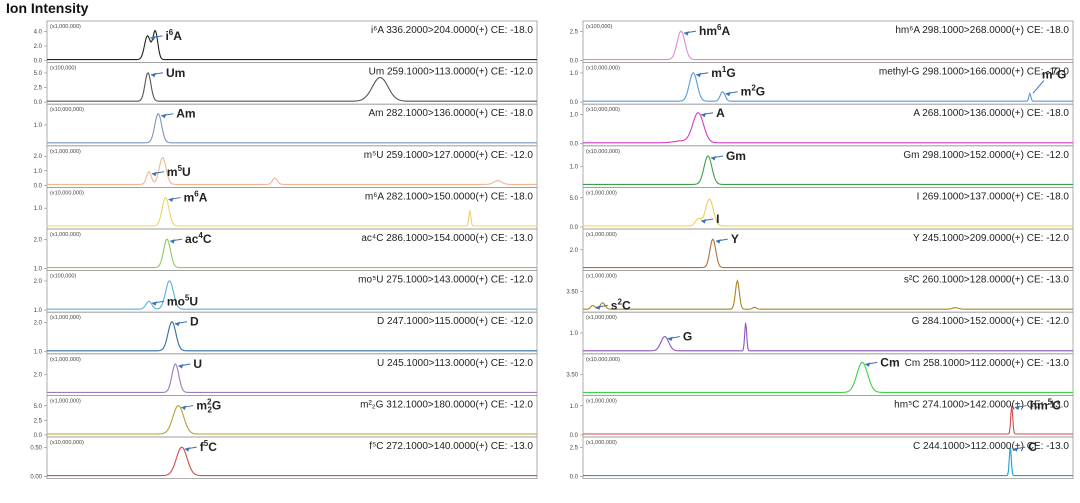 The width and height of the screenshot is (1080, 503). Describe the element at coordinates (197, 364) in the screenshot. I see `compound-label-a: U` at that location.